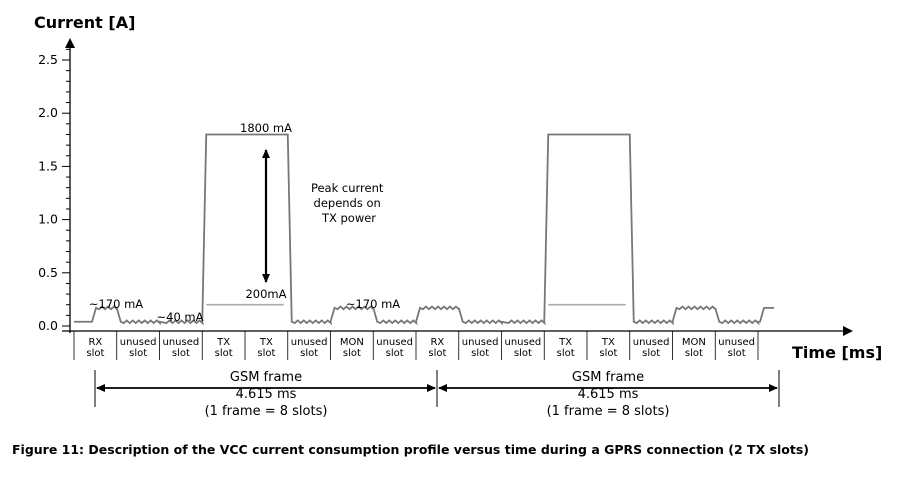 The image size is (897, 480). What do you see at coordinates (266, 411) in the screenshot?
I see `frame-1-note: (1 frame = 8 slots)` at bounding box center [266, 411].